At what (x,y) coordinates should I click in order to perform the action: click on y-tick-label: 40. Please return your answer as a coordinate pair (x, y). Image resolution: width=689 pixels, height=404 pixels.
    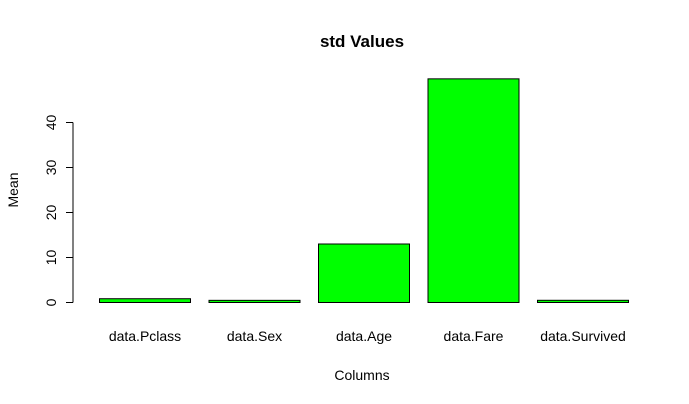
    Looking at the image, I should click on (51, 123).